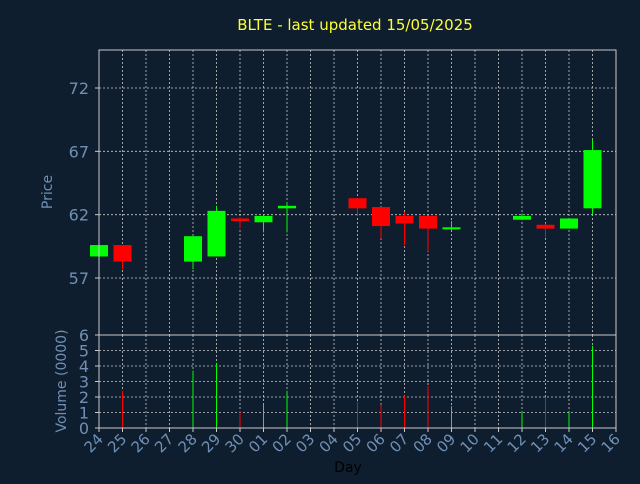  What do you see at coordinates (84, 382) in the screenshot?
I see `volume-tick-label: 3` at bounding box center [84, 382].